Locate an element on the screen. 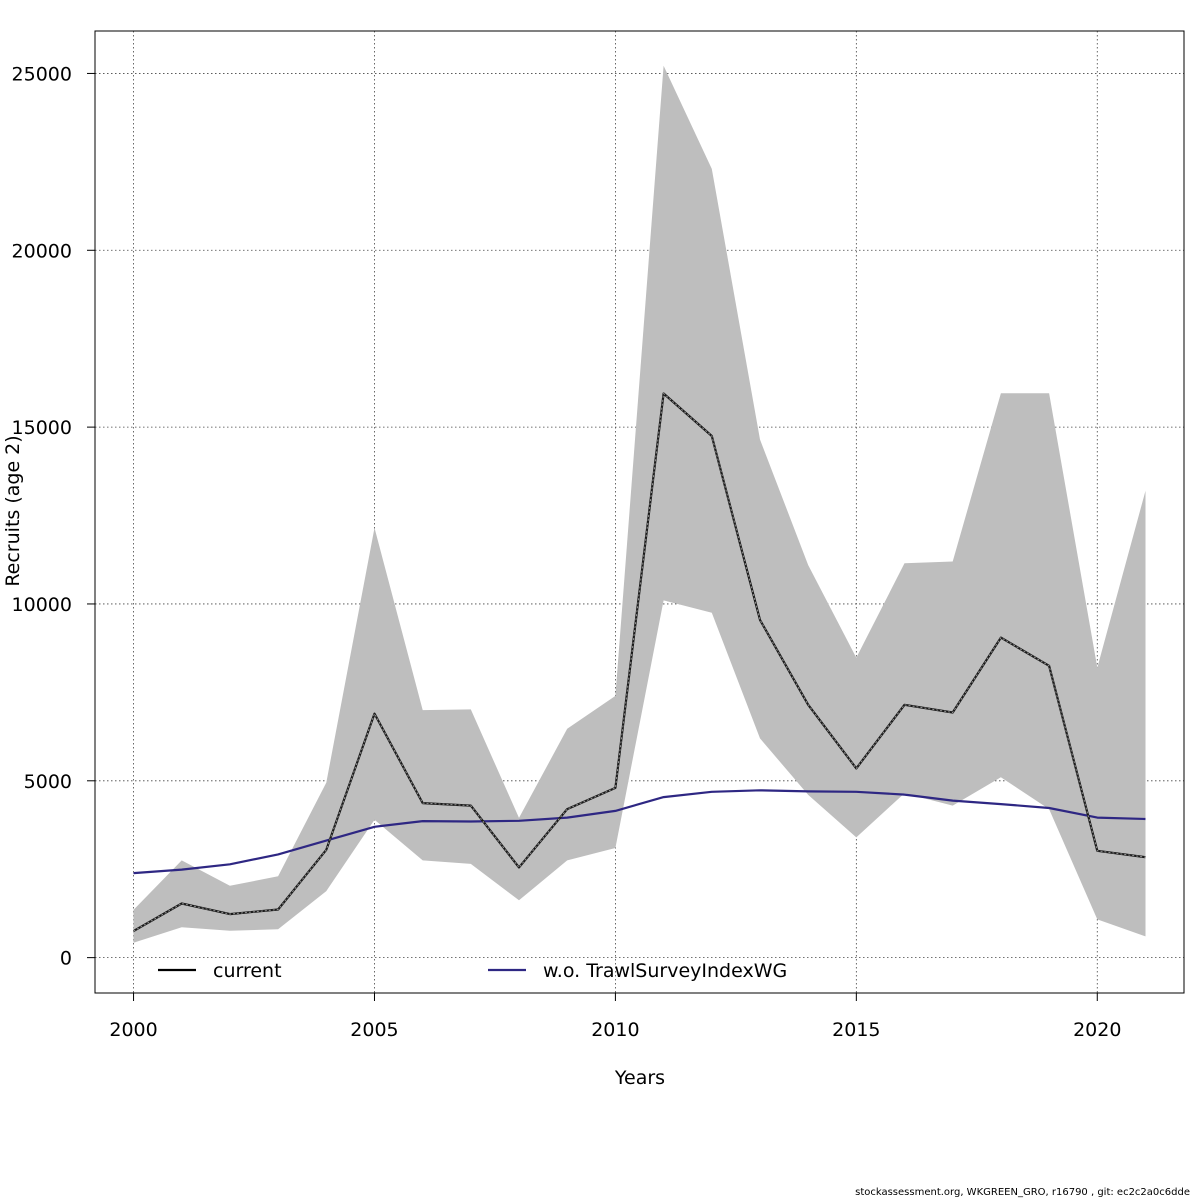 Image resolution: width=1200 pixels, height=1200 pixels. y-tick-label: 25000 is located at coordinates (42, 74).